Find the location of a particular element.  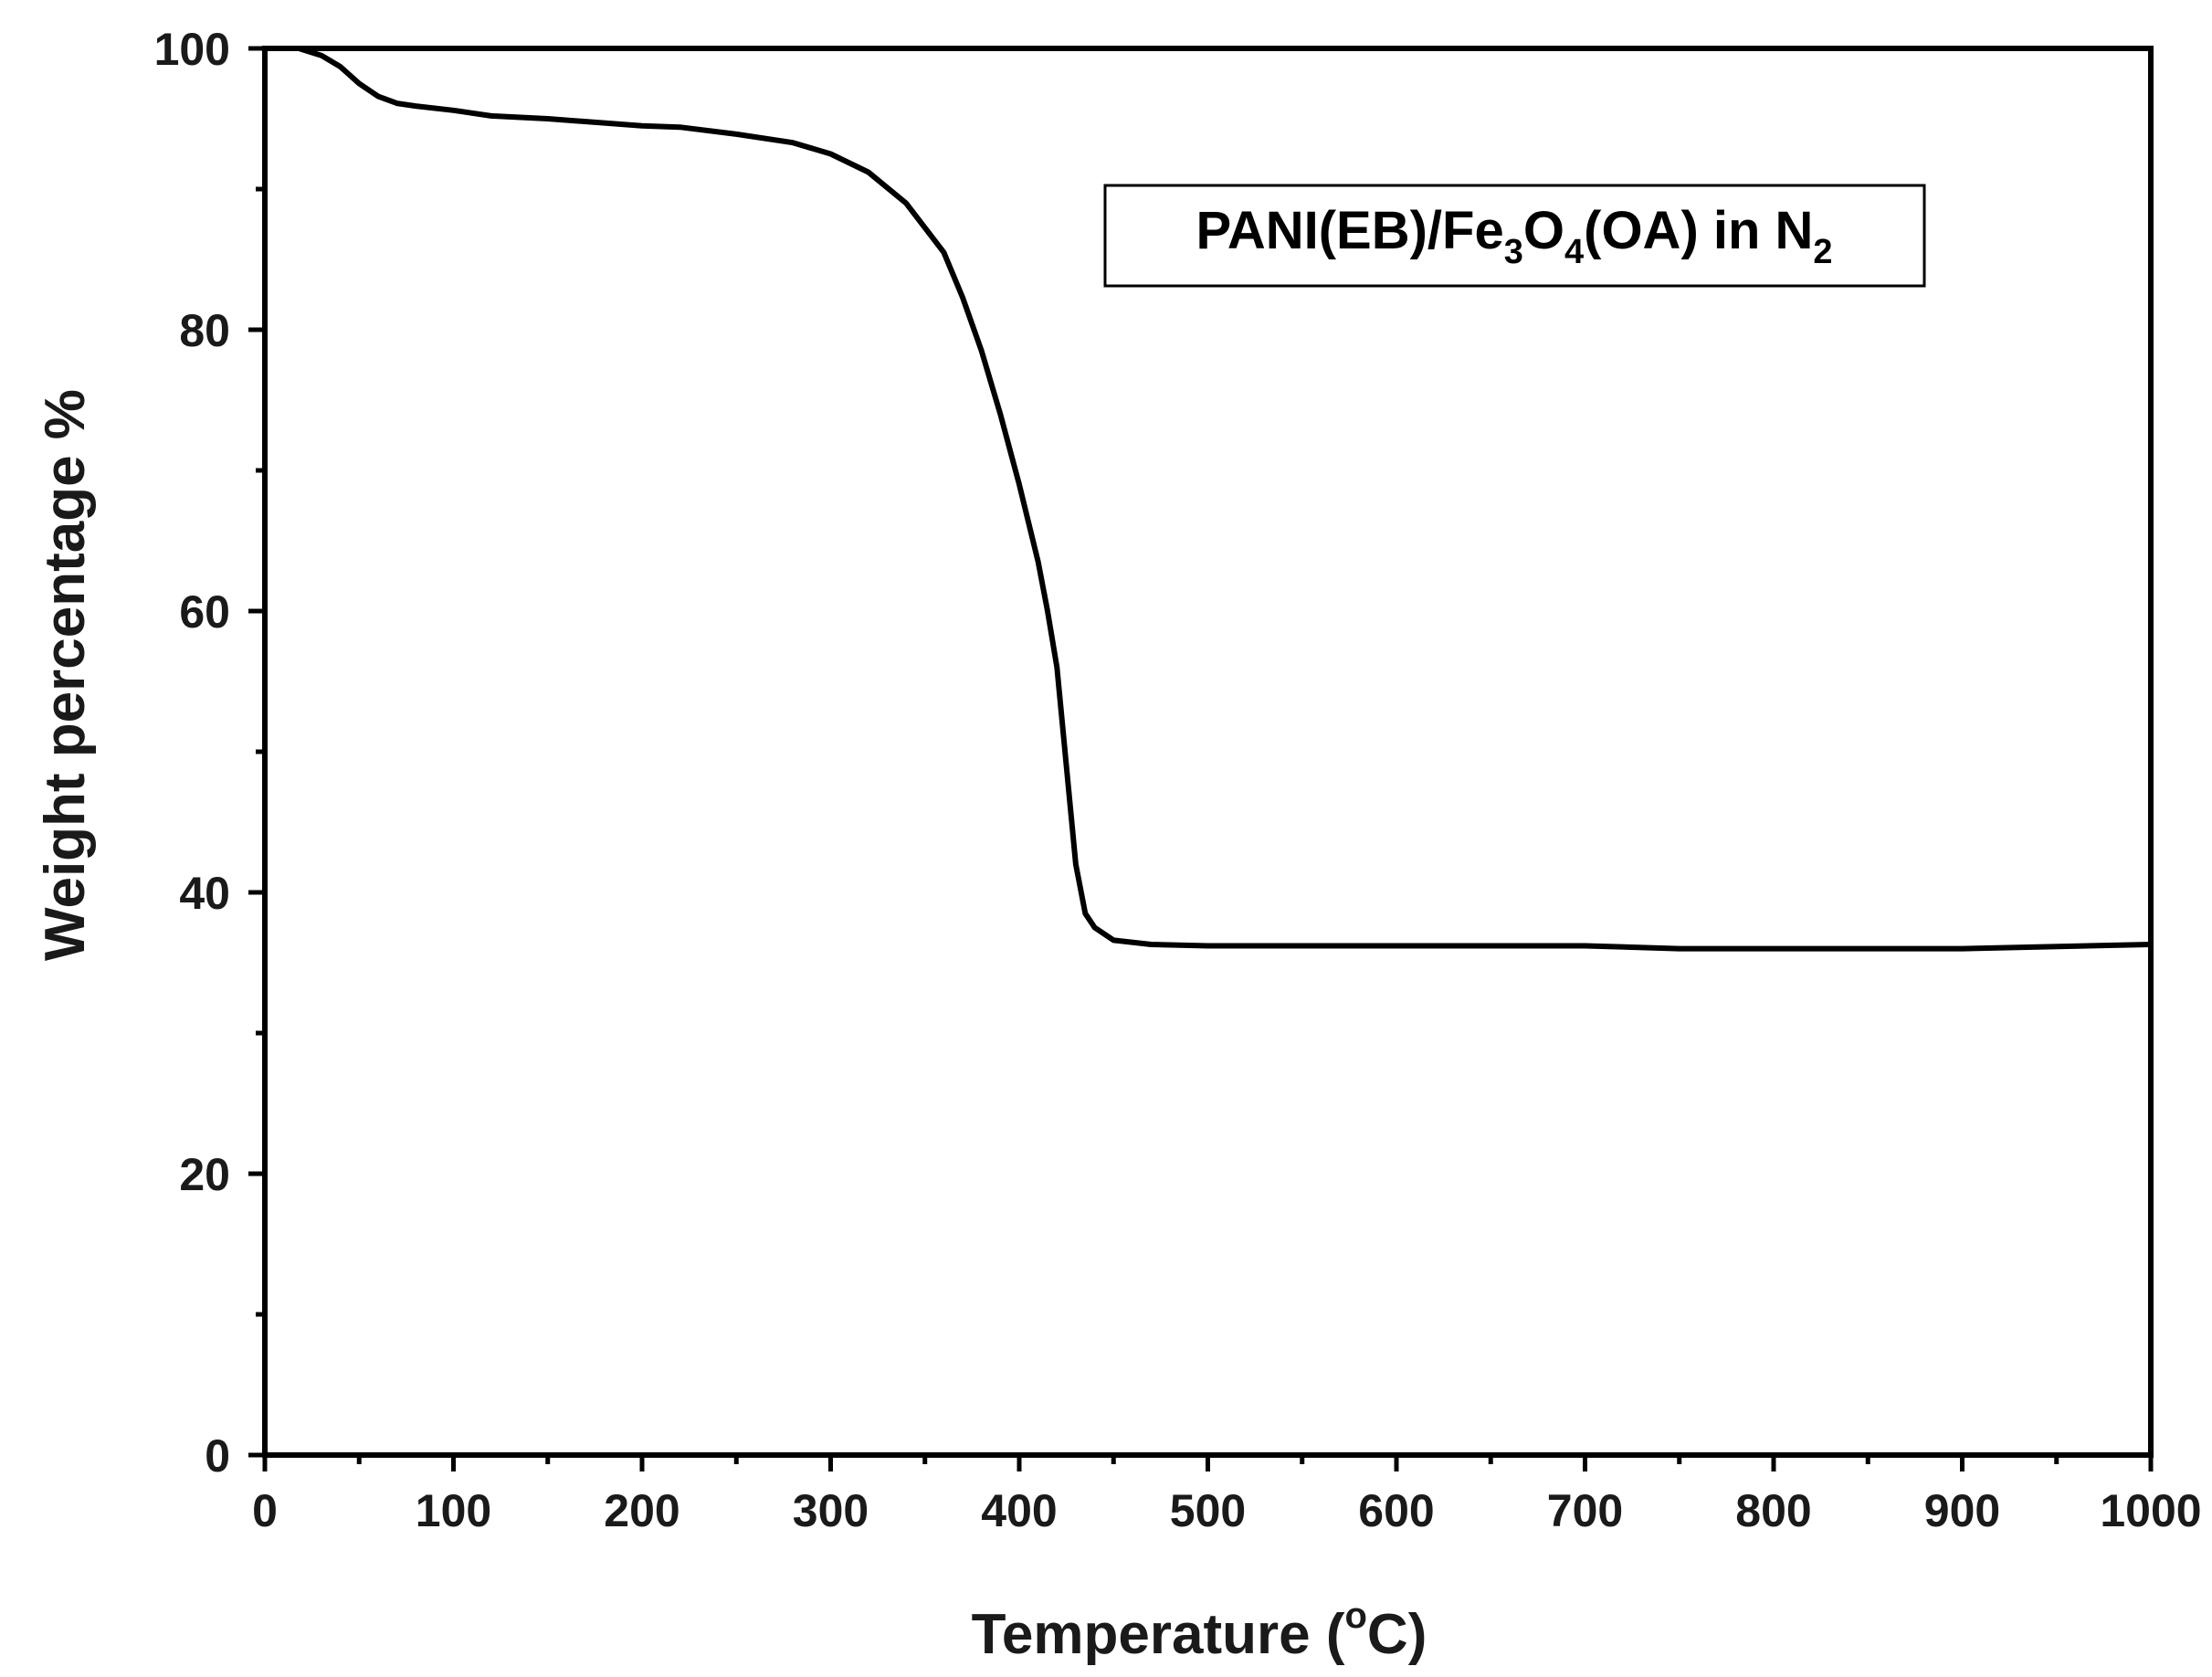

legend-label: PANI(EB)/Fe3O4(OA) in N2 is located at coordinates (1514, 236).